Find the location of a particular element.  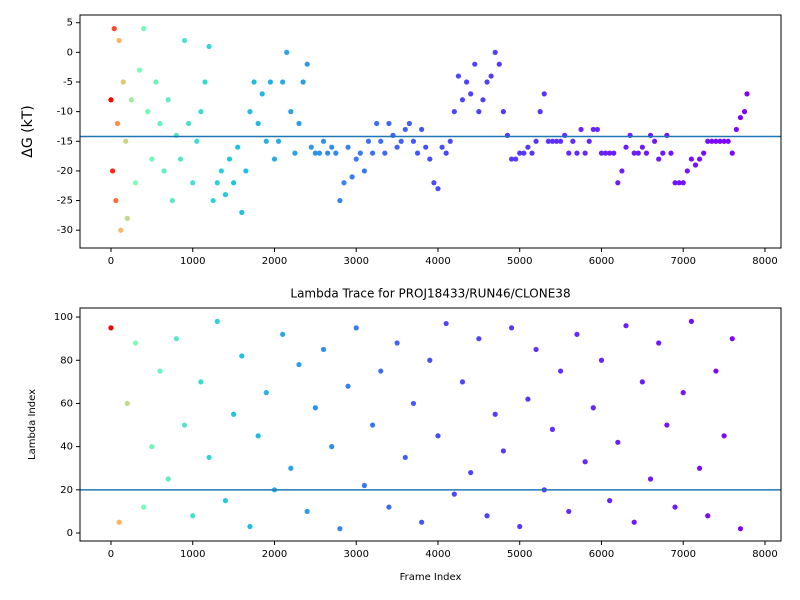

y-tick-label: -10 is located at coordinates (65, 112).